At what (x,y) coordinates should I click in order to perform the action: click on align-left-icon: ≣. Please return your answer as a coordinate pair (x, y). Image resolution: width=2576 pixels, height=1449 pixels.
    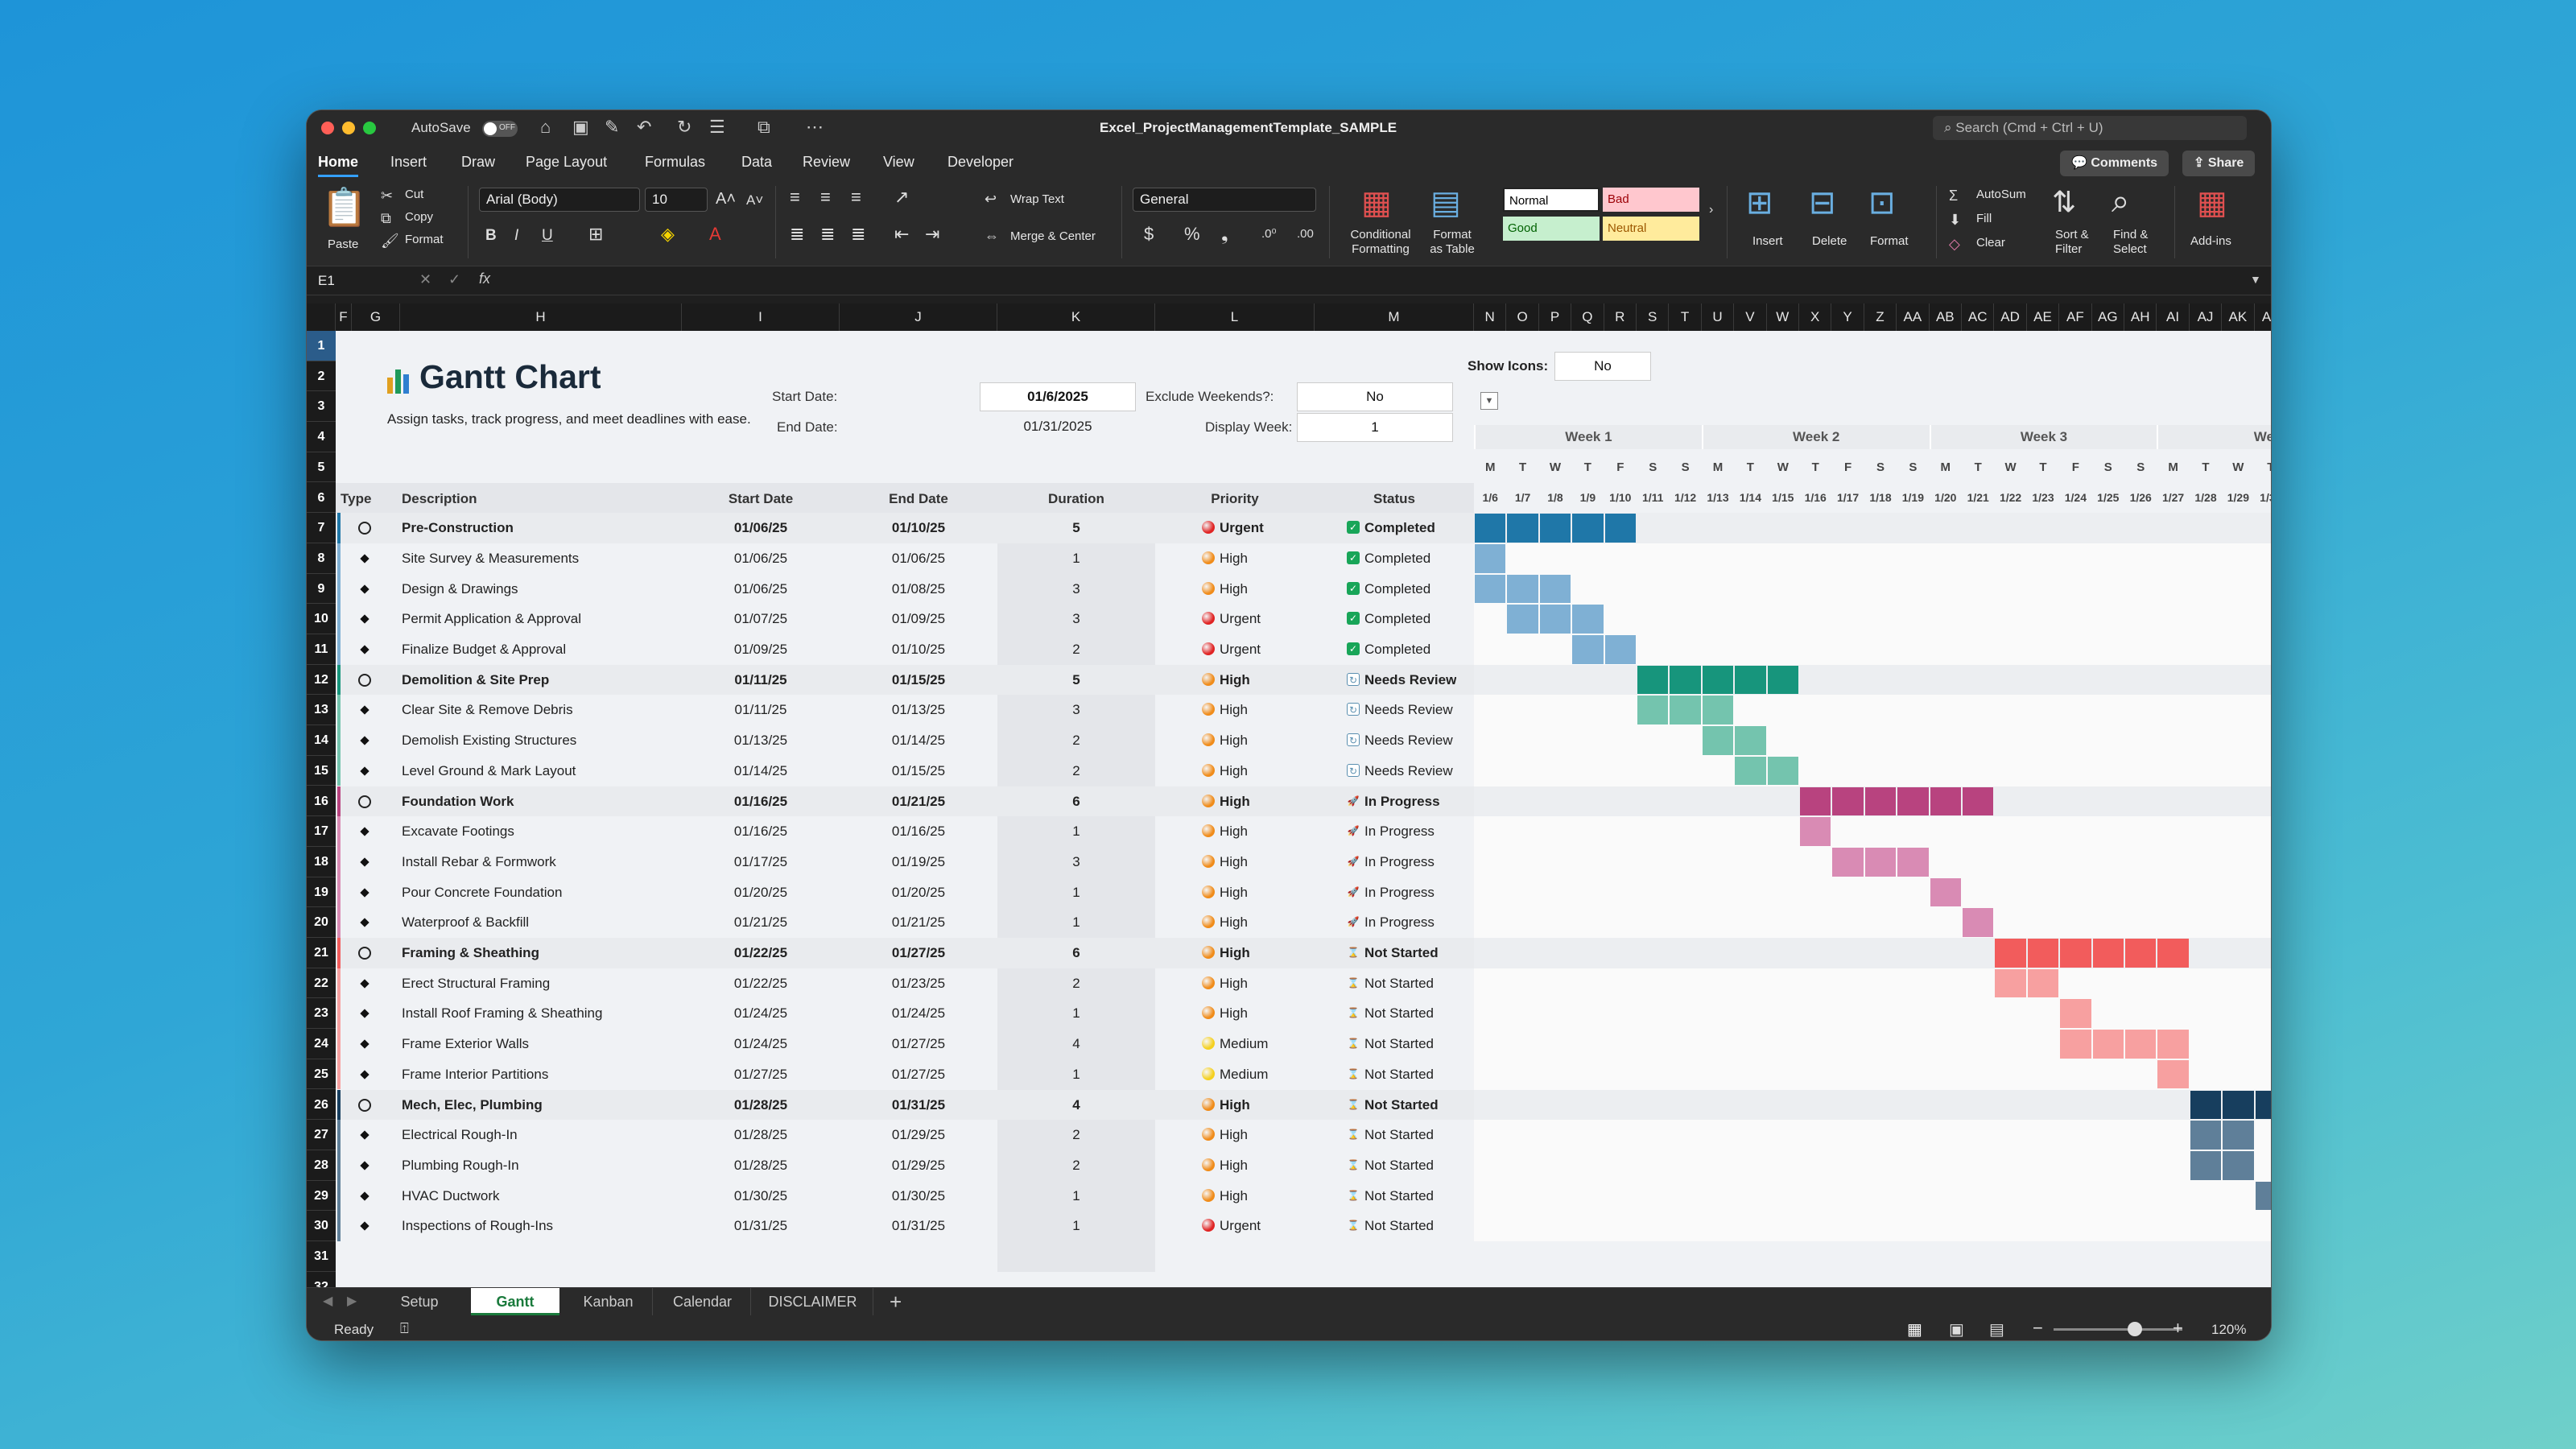
    Looking at the image, I should click on (797, 234).